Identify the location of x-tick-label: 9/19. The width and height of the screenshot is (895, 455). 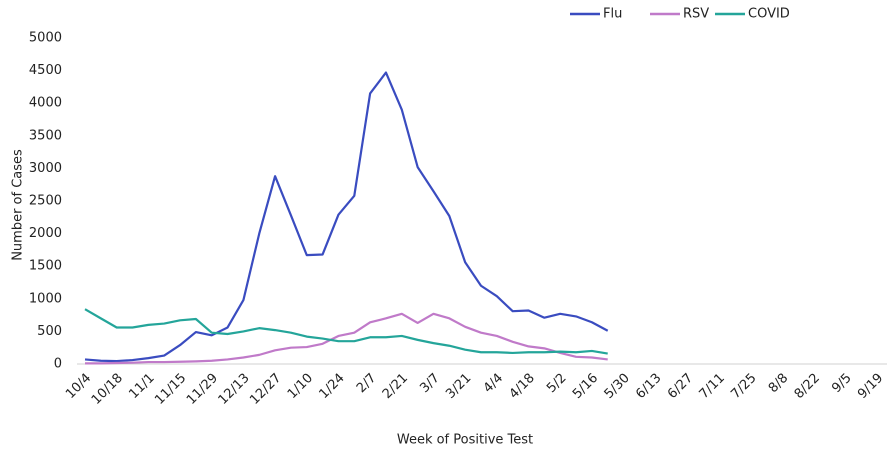
(870, 386).